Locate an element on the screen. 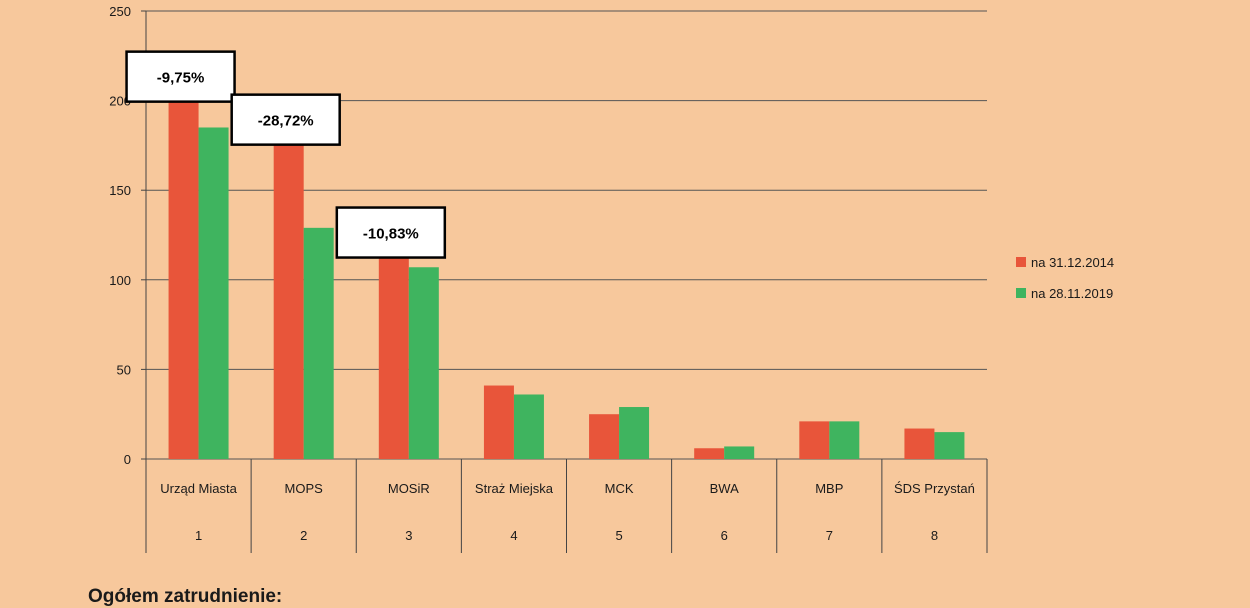 The image size is (1250, 608). y-tick-label: 150 is located at coordinates (120, 190).